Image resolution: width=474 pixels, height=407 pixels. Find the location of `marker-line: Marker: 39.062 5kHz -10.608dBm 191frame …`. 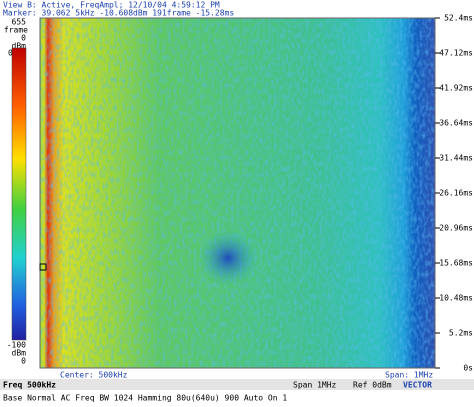

marker-line: Marker: 39.062 5kHz -10.608dBm 191frame … is located at coordinates (118, 13).